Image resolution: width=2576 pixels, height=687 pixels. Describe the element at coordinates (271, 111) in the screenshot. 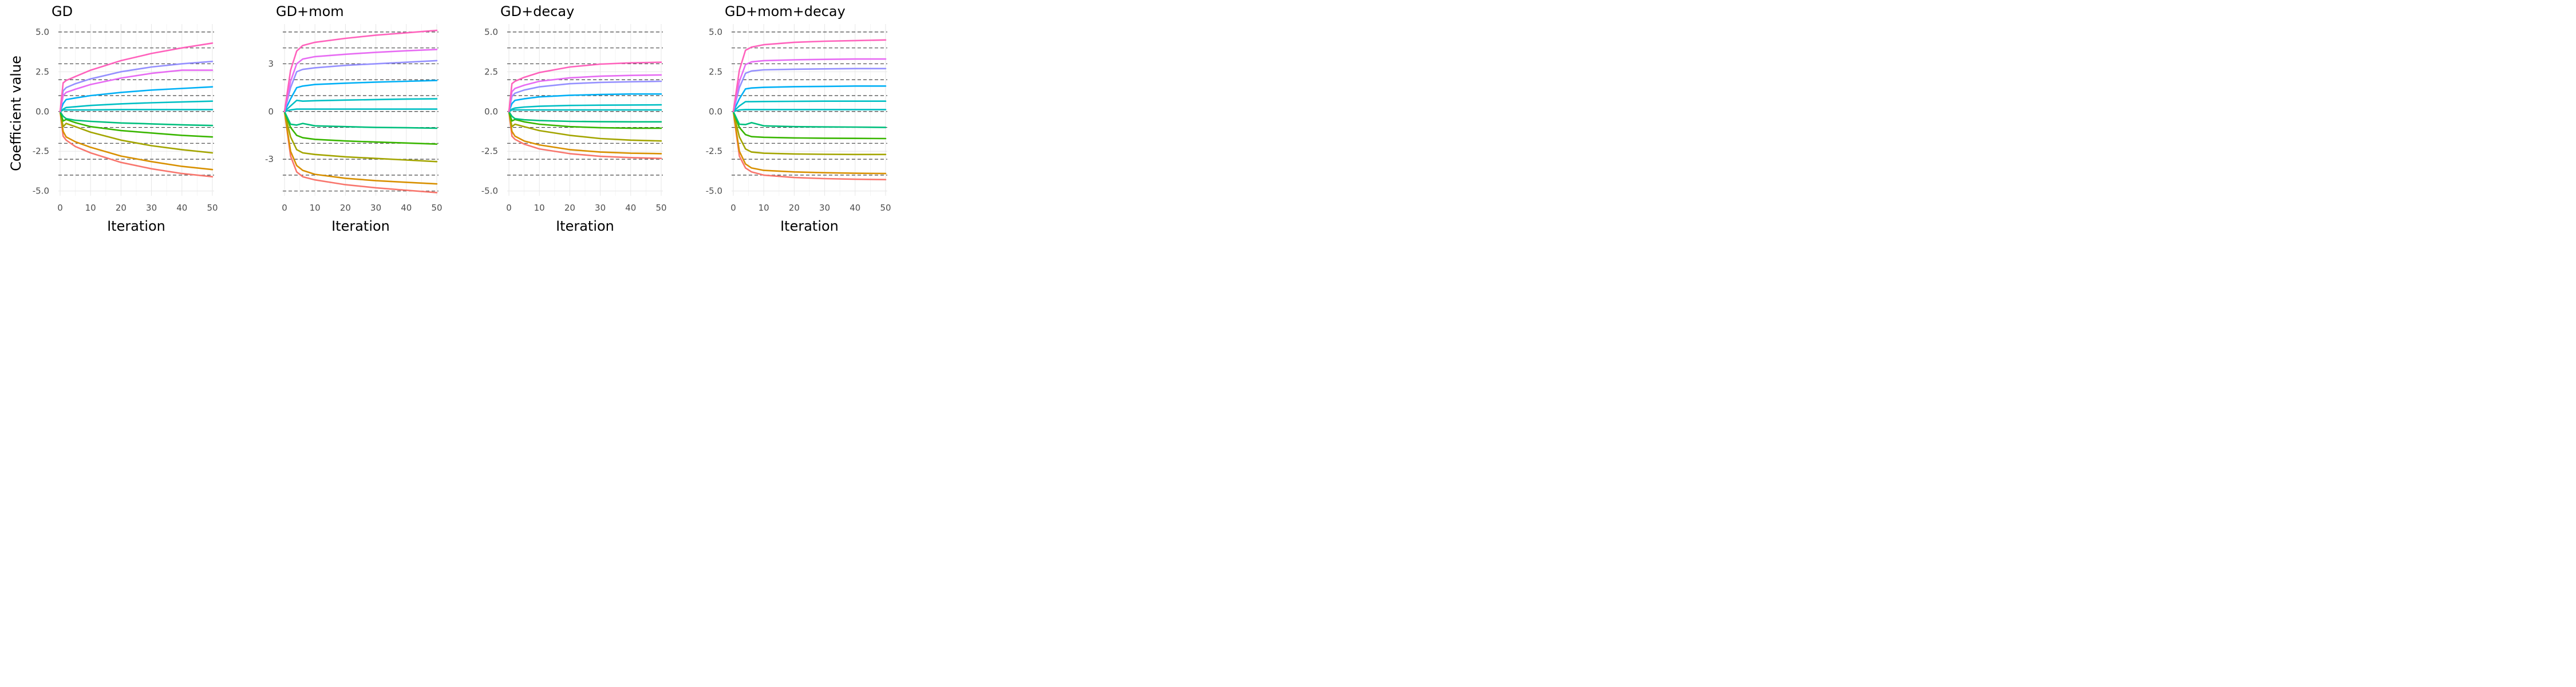

I see `y-tick-label: 0` at that location.